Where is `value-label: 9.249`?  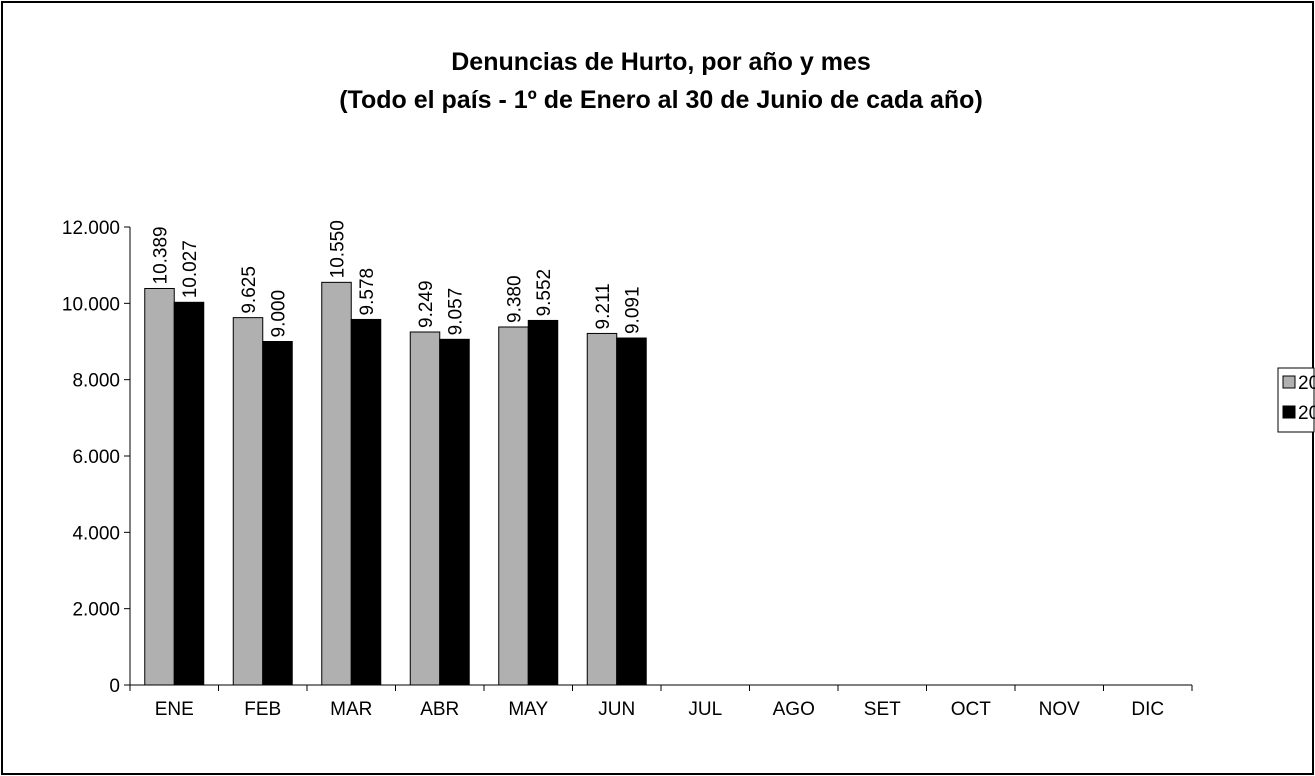 value-label: 9.249 is located at coordinates (426, 304).